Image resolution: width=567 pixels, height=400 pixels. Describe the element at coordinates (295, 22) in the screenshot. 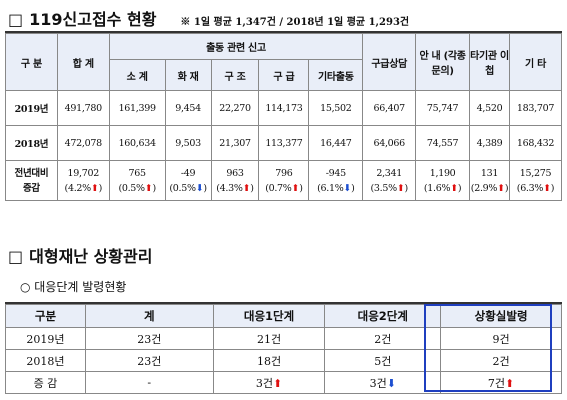

I see `section1-note: ※ 1일 평균 1,347건 / 2018년 1일 평균 1,293건` at that location.